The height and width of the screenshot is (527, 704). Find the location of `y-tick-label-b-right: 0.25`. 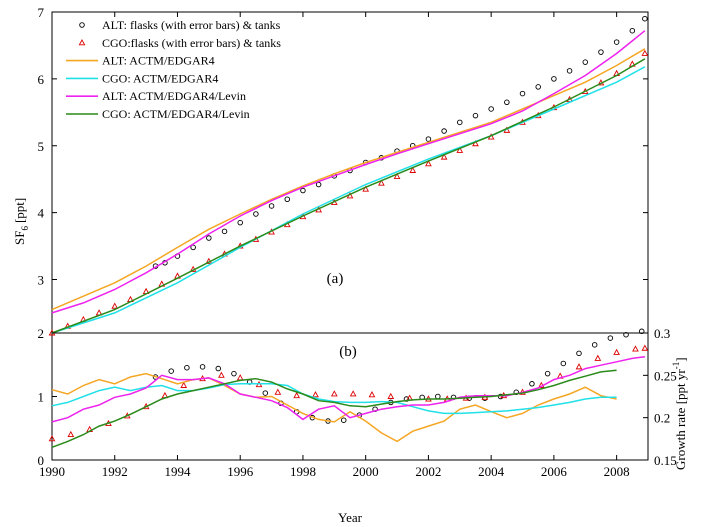

y-tick-label-b-right: 0.25 is located at coordinates (665, 375).